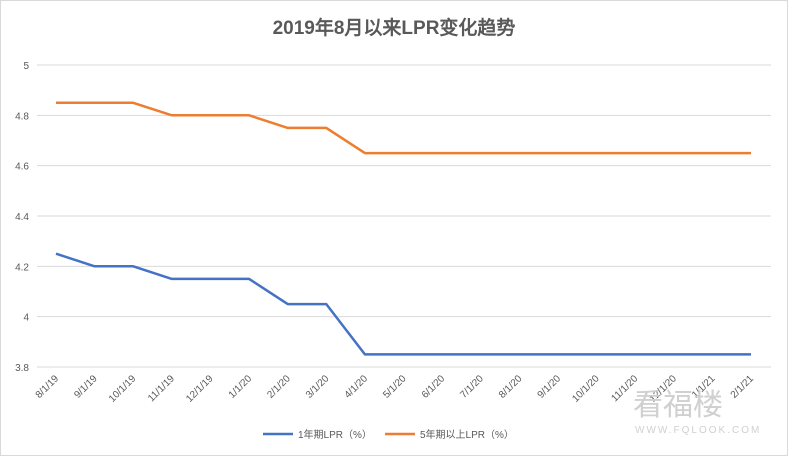 The height and width of the screenshot is (457, 788). Describe the element at coordinates (200, 389) in the screenshot. I see `x-tick-label: 12/1/19` at that location.